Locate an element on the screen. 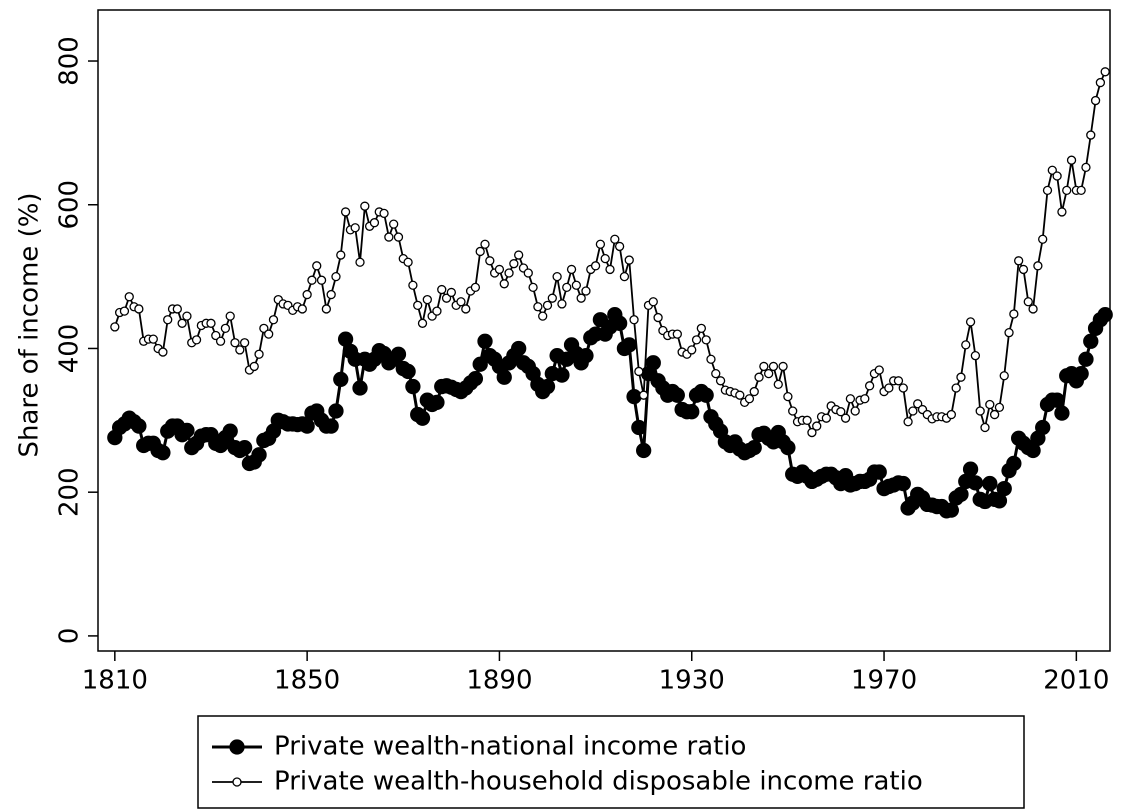 The width and height of the screenshot is (1122, 809). y-tick-label: 400 is located at coordinates (70, 349).